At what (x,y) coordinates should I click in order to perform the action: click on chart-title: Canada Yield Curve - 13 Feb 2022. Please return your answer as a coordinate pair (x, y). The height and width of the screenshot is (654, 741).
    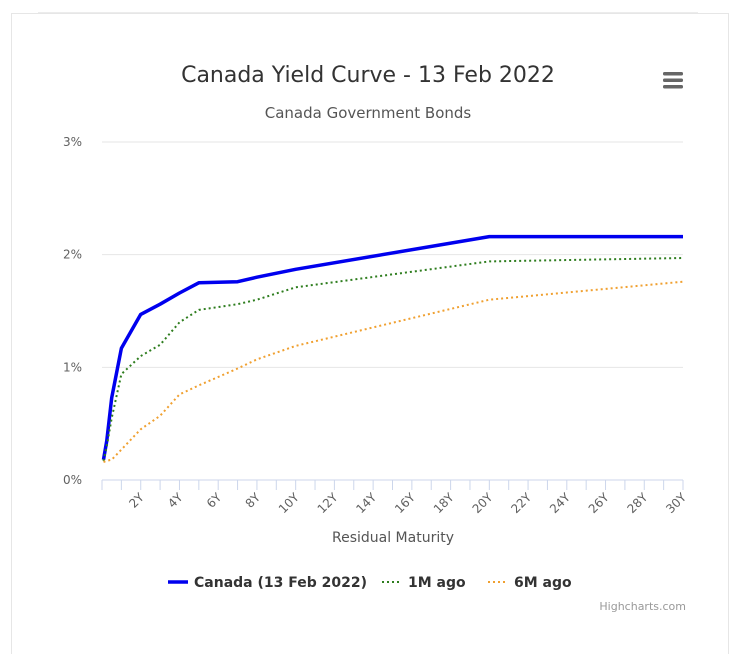
    Looking at the image, I should click on (368, 75).